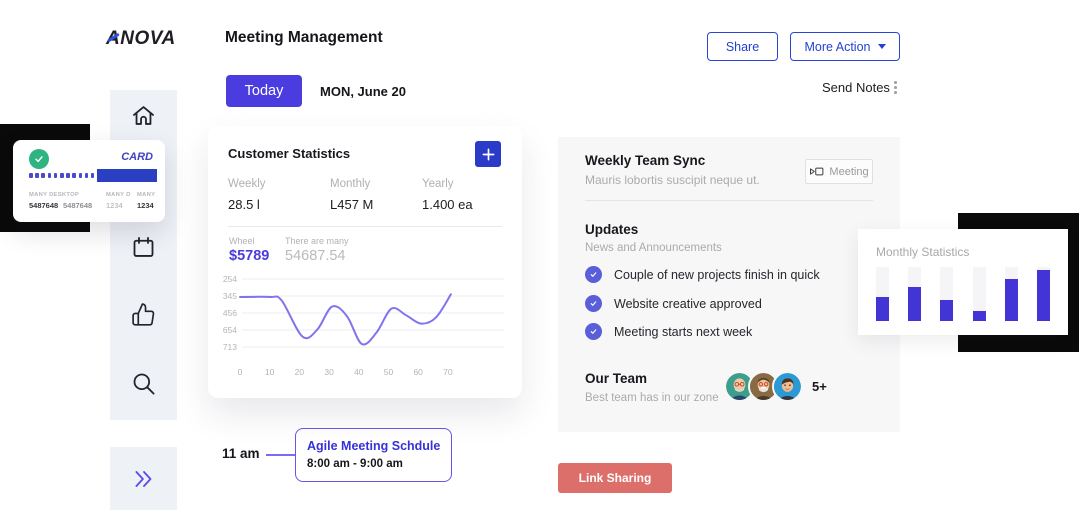 Image resolution: width=1079 pixels, height=528 pixels. What do you see at coordinates (729, 200) in the screenshot?
I see `panel-divider` at bounding box center [729, 200].